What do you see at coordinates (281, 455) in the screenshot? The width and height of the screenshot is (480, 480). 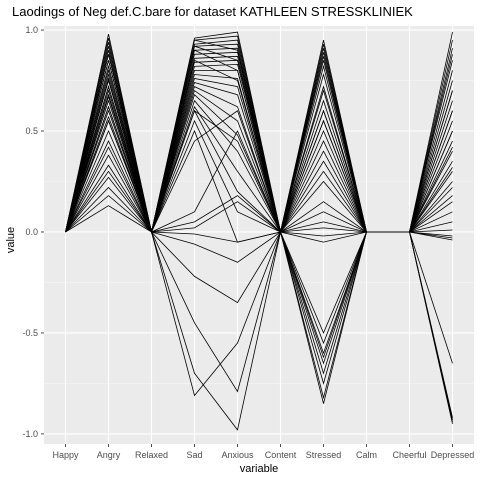 I see `x-tick-label: Content` at bounding box center [281, 455].